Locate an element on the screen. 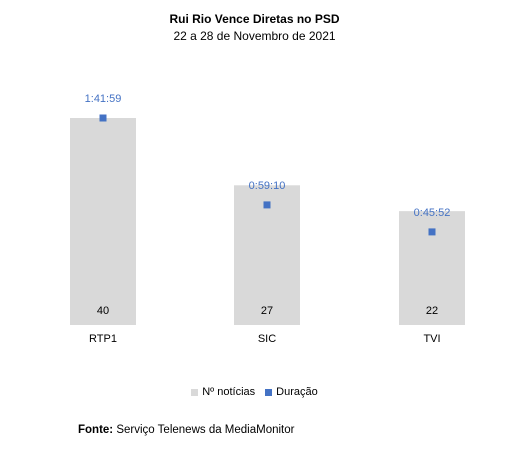  legend-label-duracao: Duração is located at coordinates (297, 392).